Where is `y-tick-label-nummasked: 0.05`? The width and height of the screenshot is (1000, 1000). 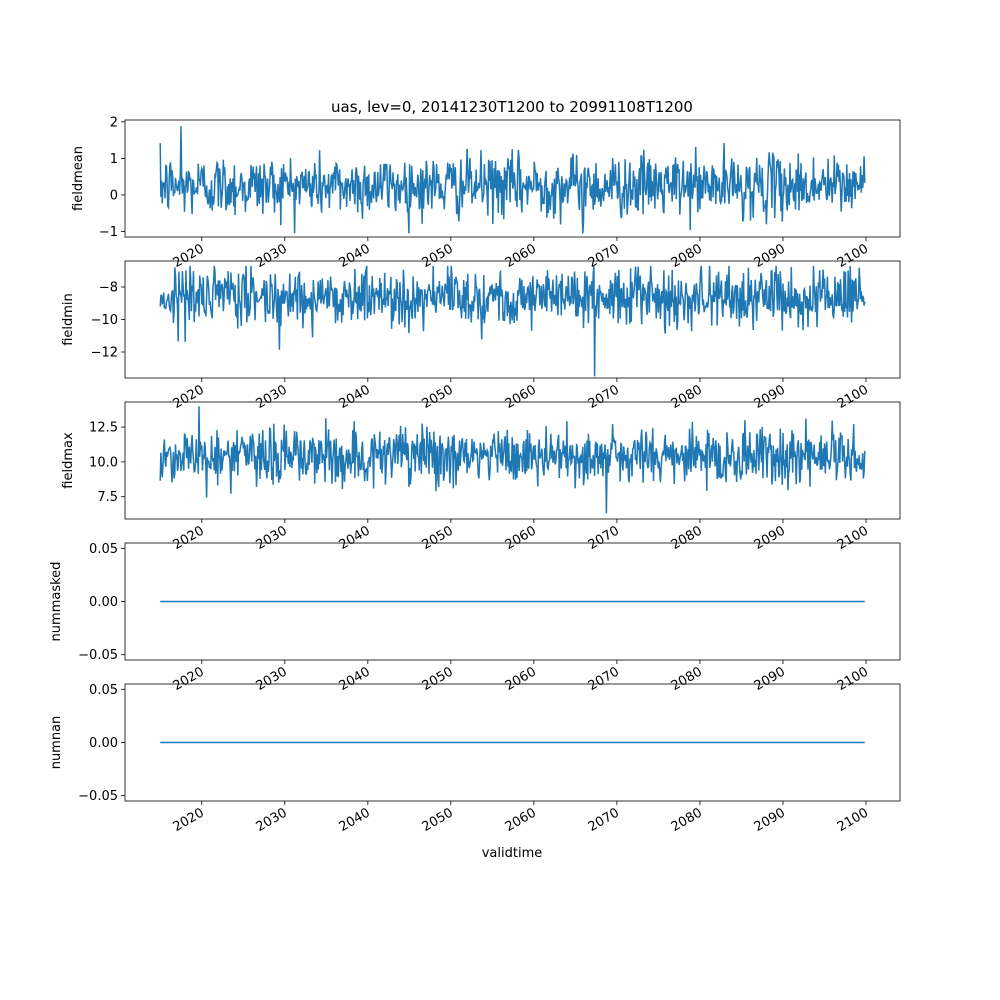
y-tick-label-nummasked: 0.05 is located at coordinates (103, 549).